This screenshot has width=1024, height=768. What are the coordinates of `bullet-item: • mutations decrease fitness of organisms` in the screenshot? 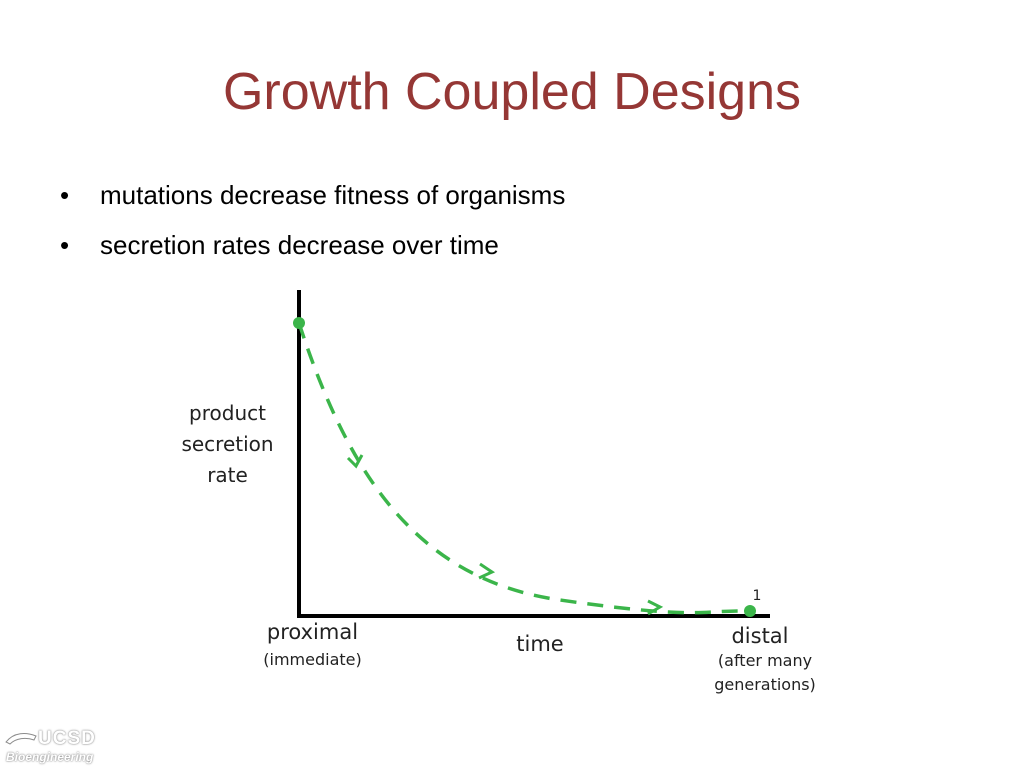 It's located at (312, 195).